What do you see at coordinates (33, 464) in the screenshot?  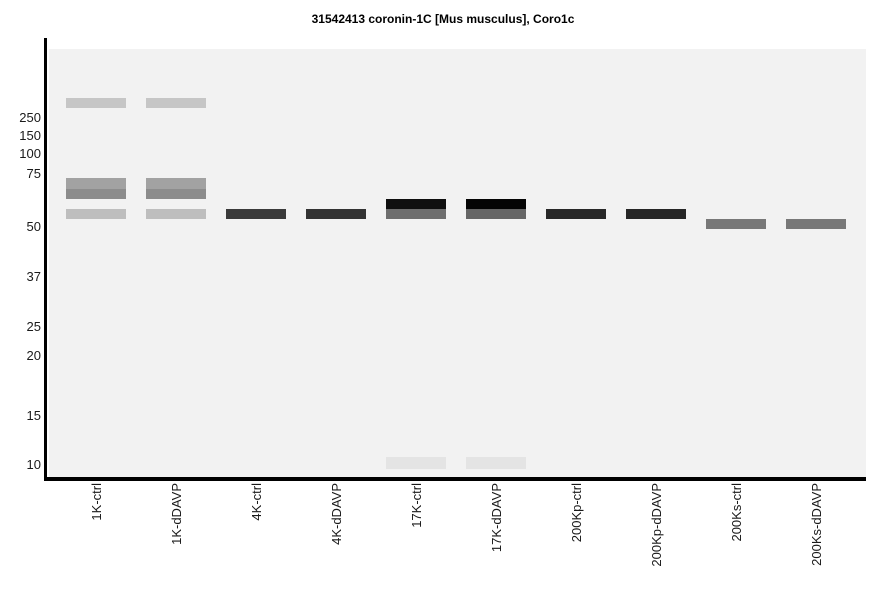 I see `mw-marker-label: 10` at bounding box center [33, 464].